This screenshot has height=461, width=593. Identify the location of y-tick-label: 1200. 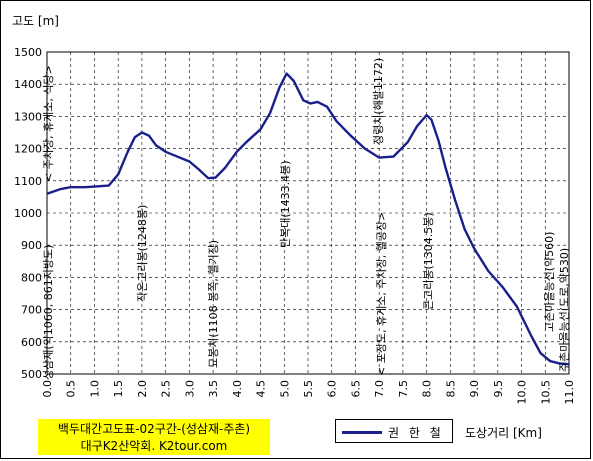
(28, 149).